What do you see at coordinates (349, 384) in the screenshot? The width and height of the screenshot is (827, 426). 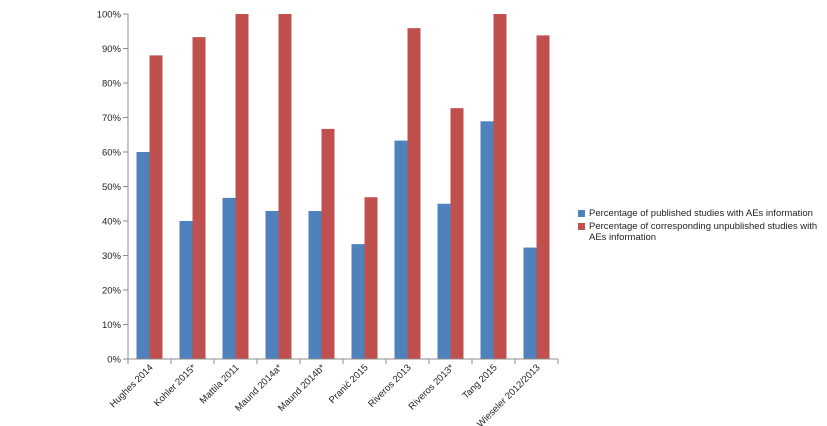 I see `x-category-label: Pranić 2015` at bounding box center [349, 384].